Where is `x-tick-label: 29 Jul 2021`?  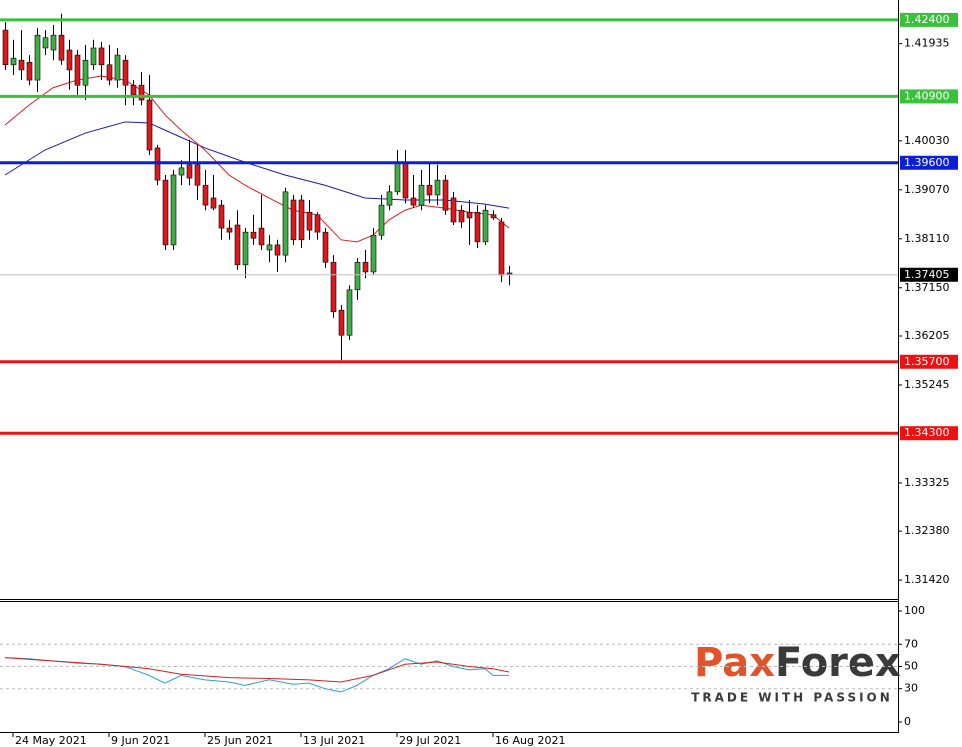 x-tick-label: 29 Jul 2021 is located at coordinates (430, 740).